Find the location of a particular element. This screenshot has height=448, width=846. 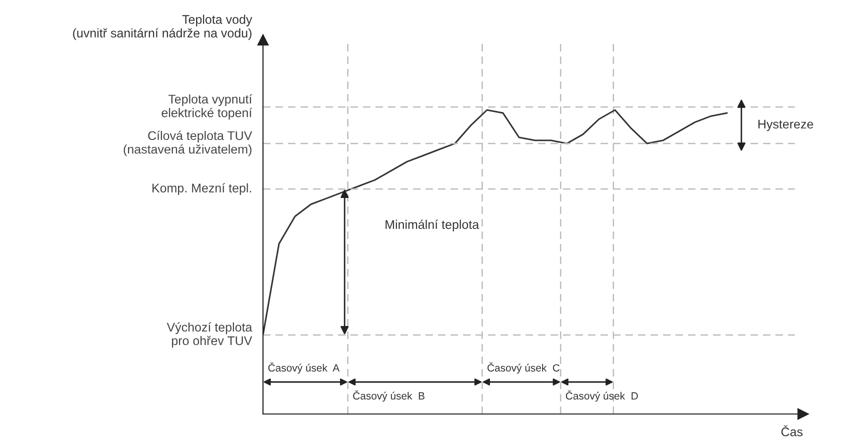

annotation: Časový úsek C is located at coordinates (524, 368).